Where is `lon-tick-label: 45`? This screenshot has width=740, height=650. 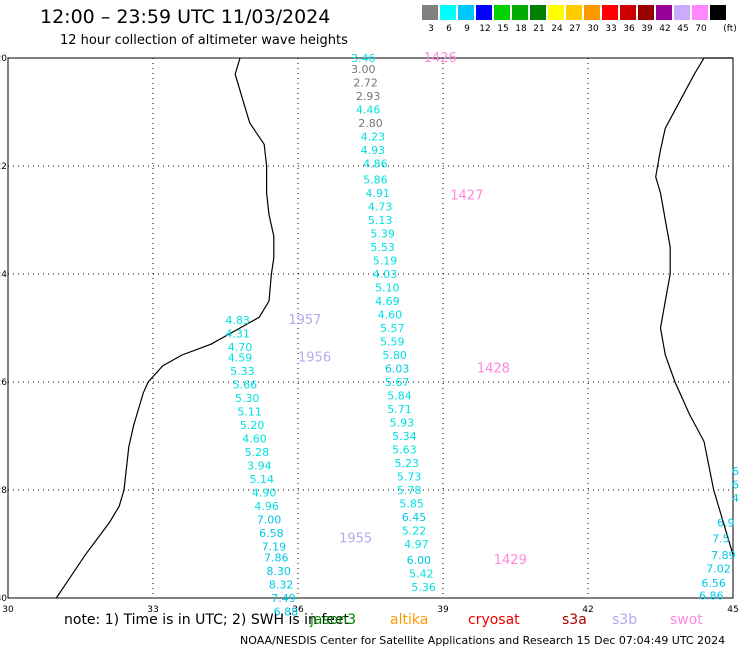 lon-tick-label: 45 is located at coordinates (732, 610).